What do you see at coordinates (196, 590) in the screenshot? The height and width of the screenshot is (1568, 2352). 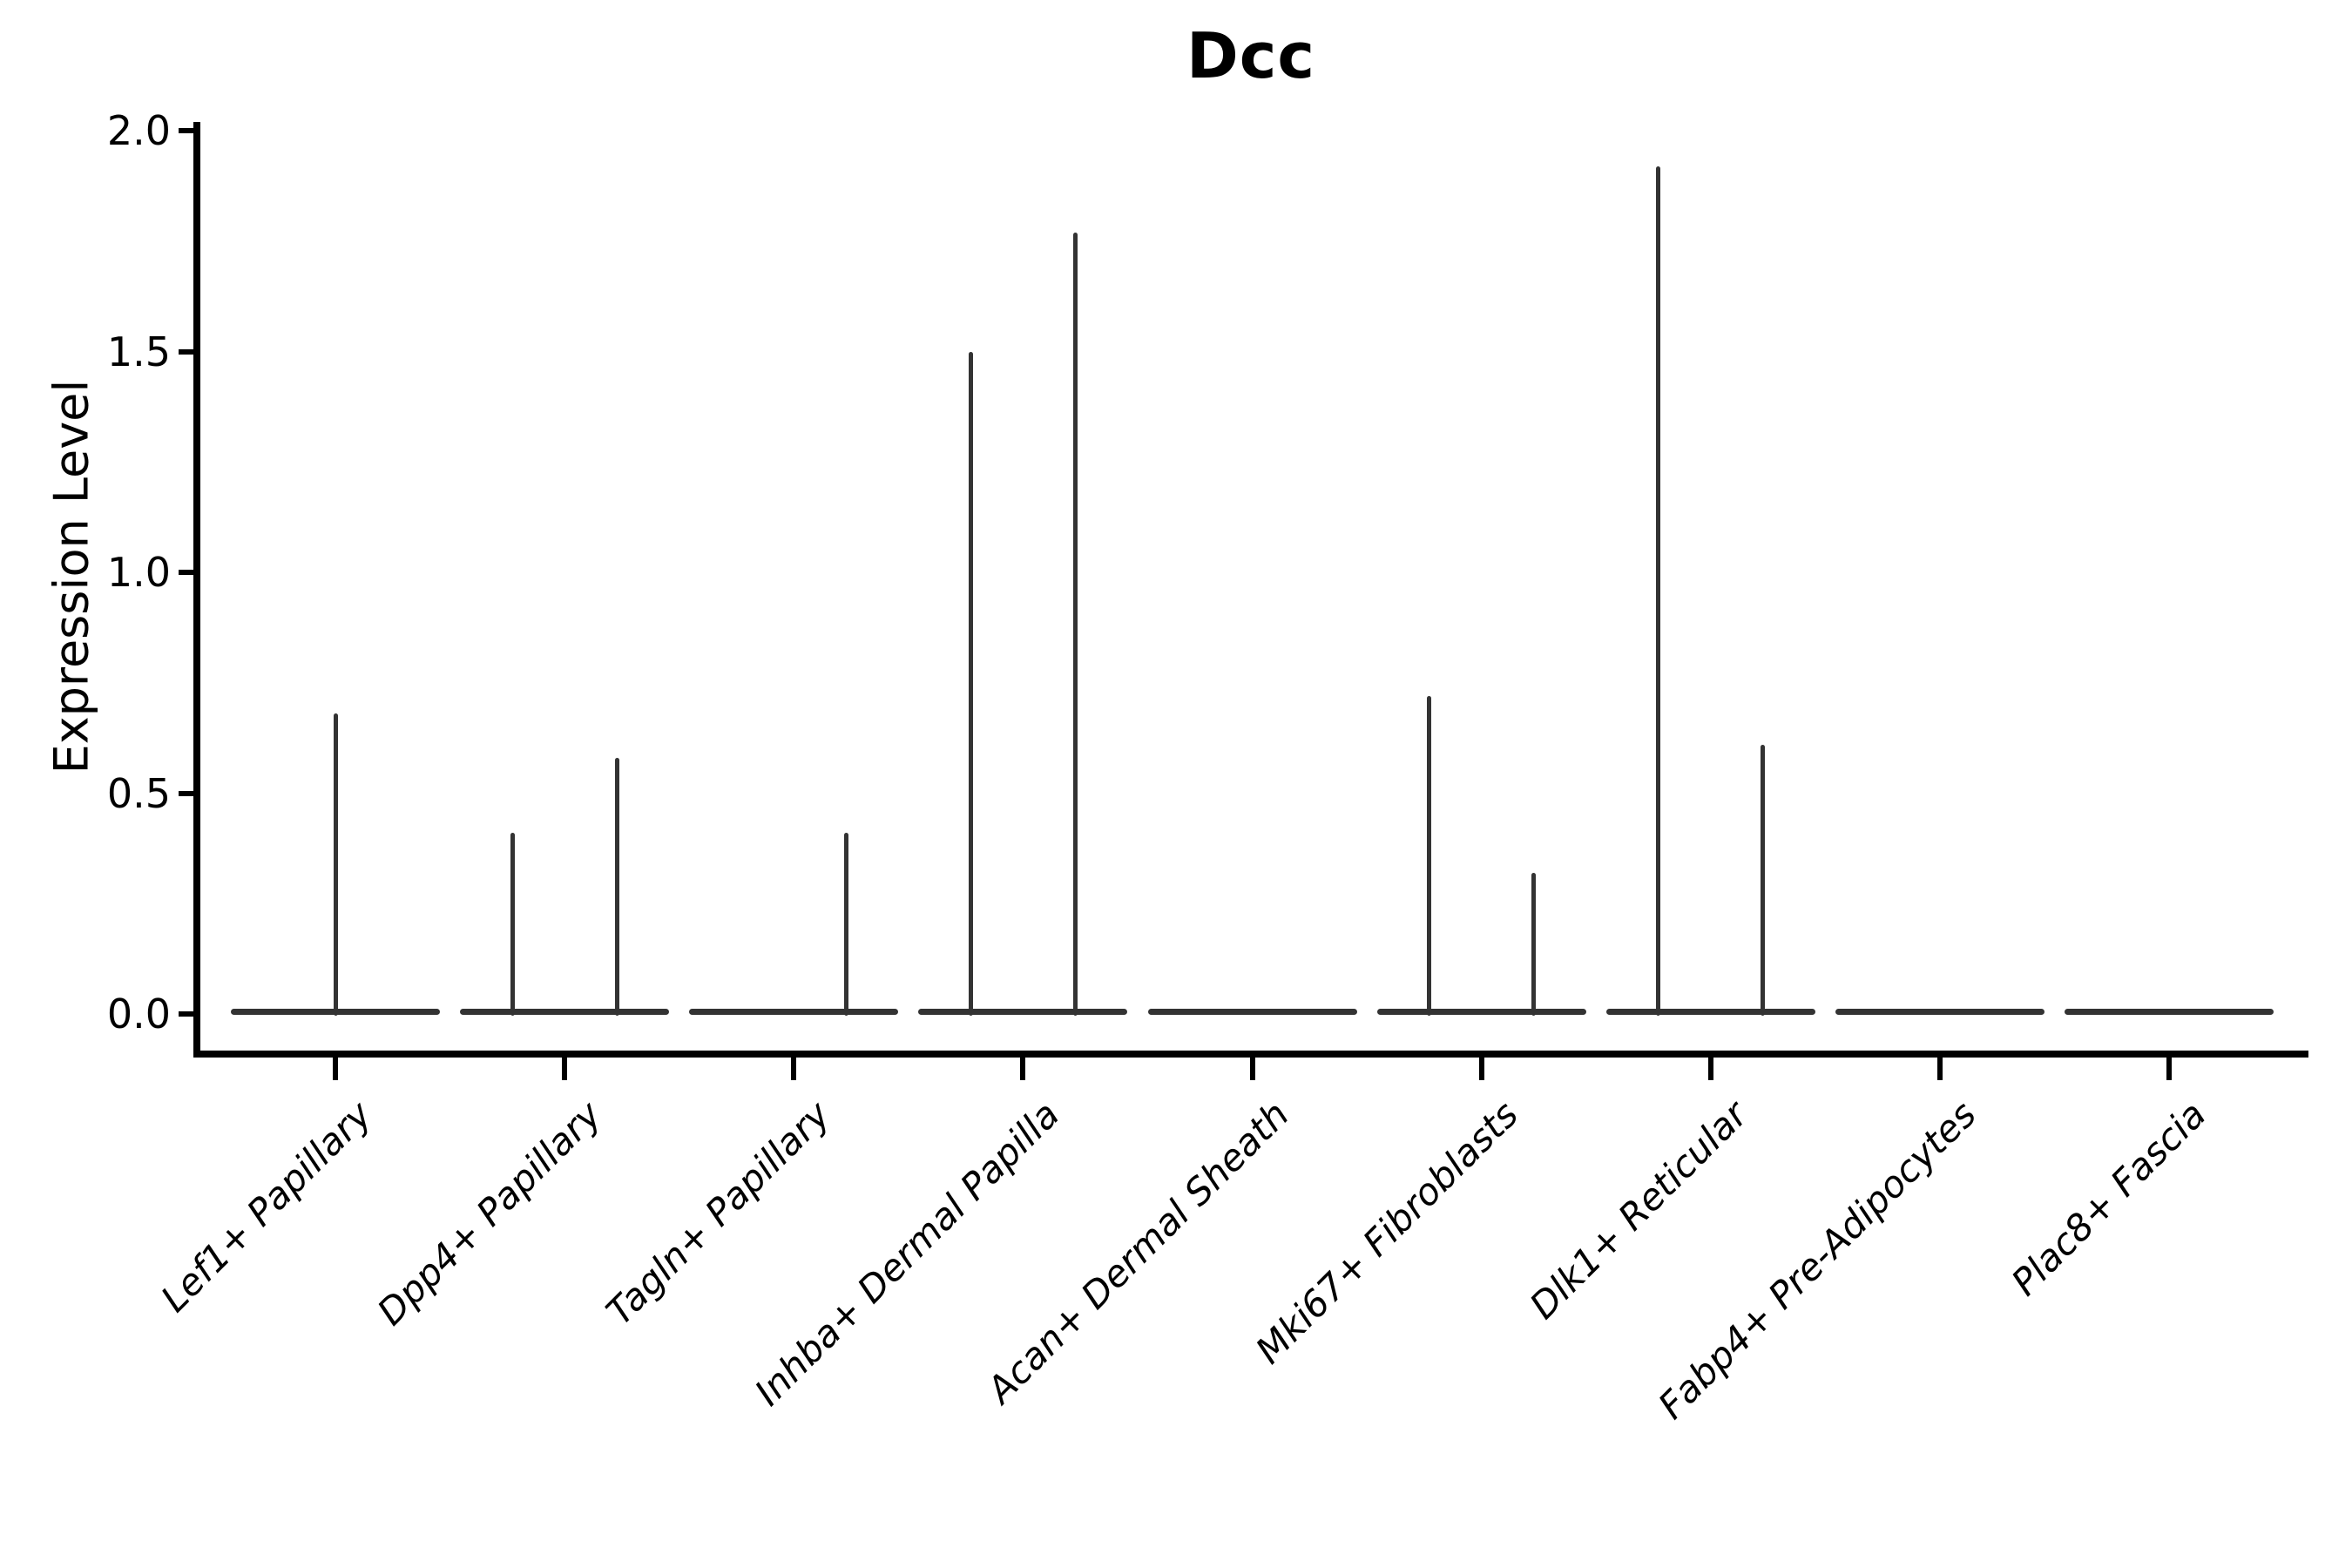 I see `y-axis-spine` at bounding box center [196, 590].